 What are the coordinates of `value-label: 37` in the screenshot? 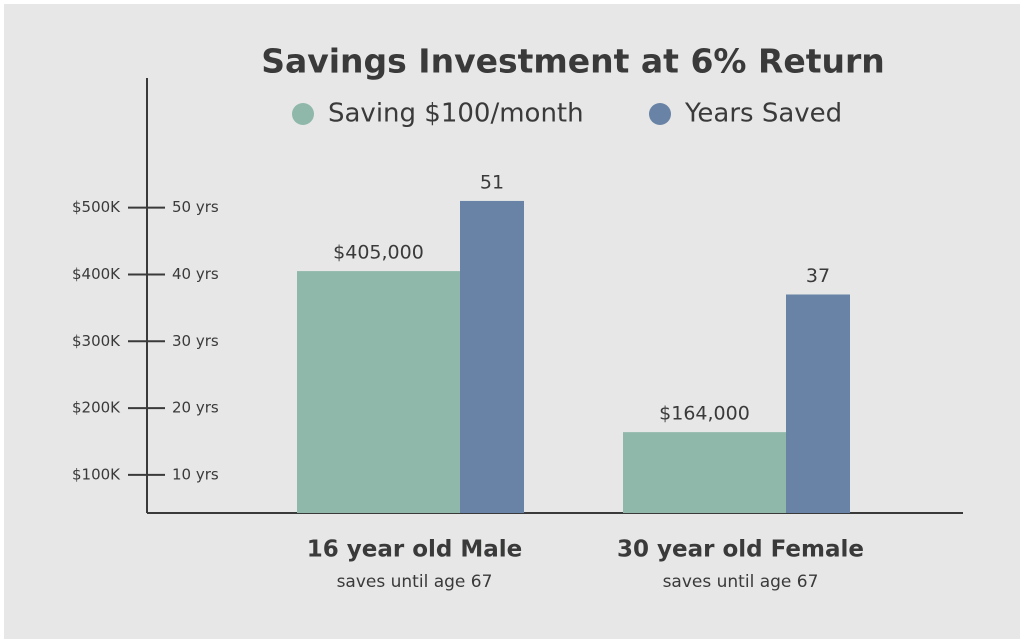 It's located at (818, 276).